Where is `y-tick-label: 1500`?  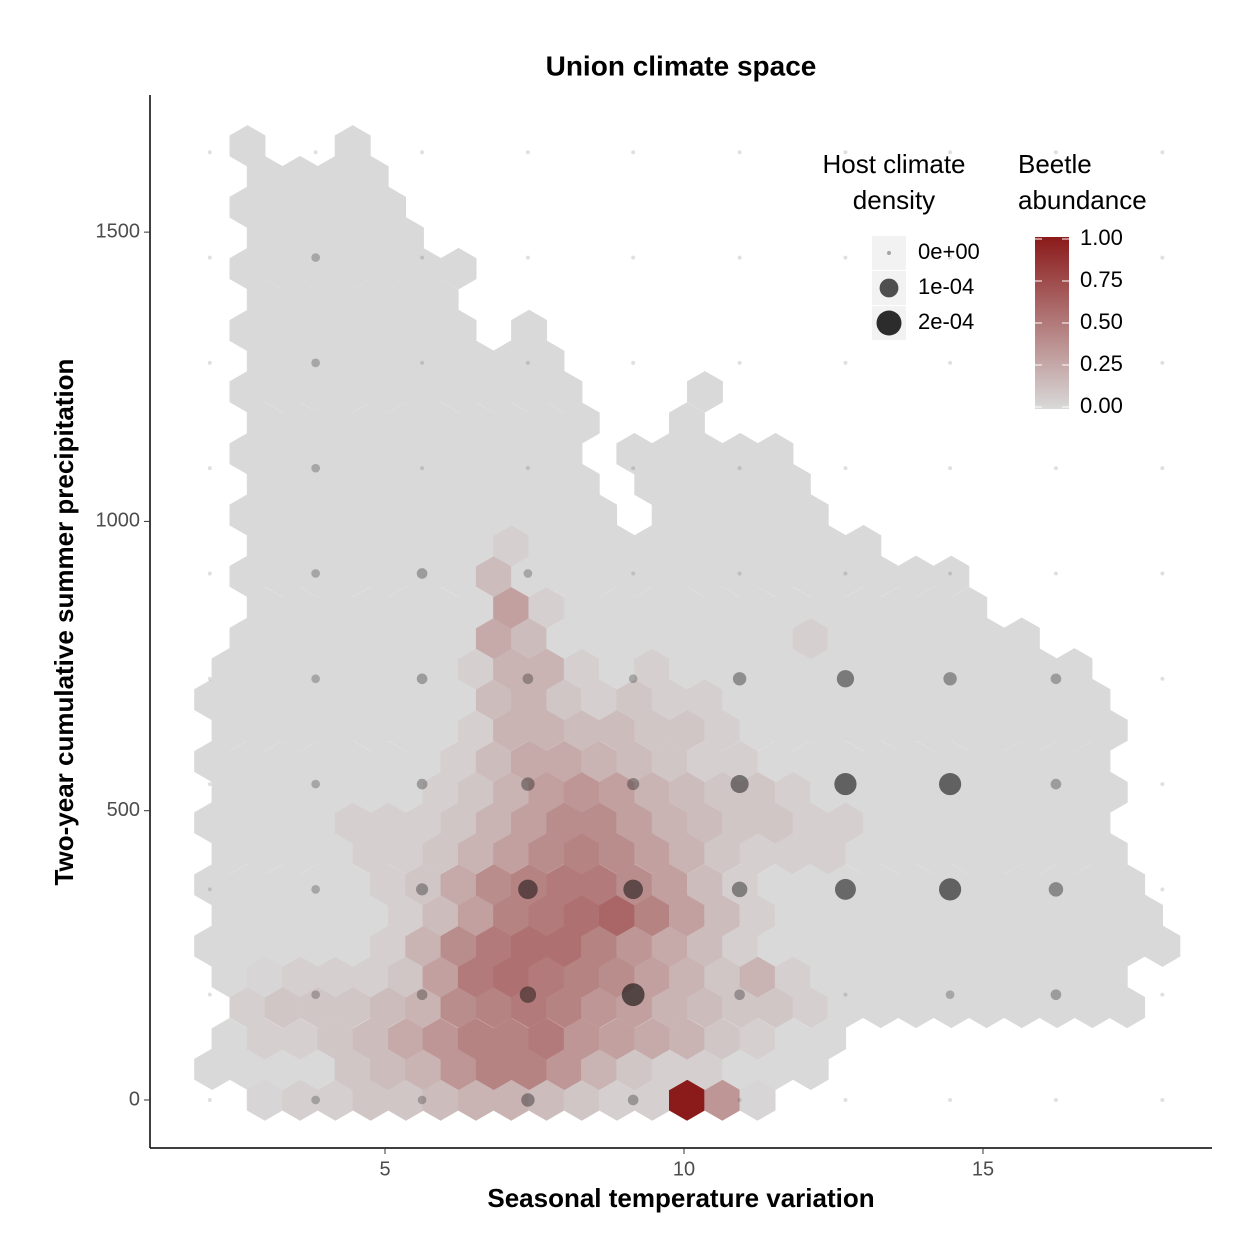 y-tick-label: 1500 is located at coordinates (118, 231).